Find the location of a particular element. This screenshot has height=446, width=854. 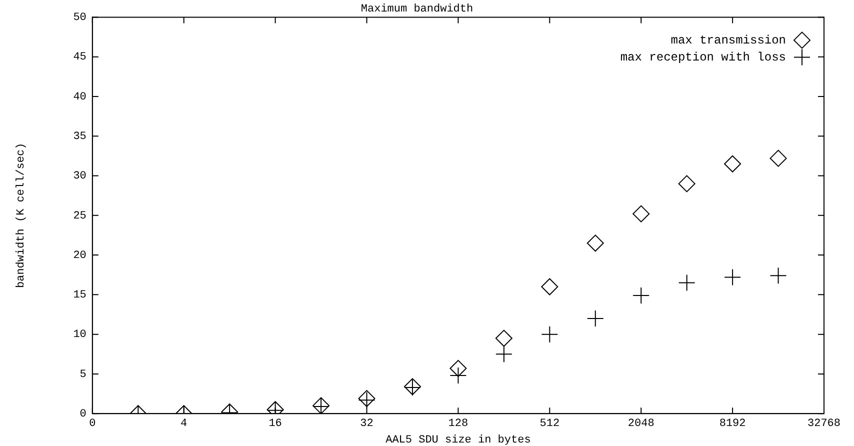

y-tick-label: 20 is located at coordinates (79, 256).